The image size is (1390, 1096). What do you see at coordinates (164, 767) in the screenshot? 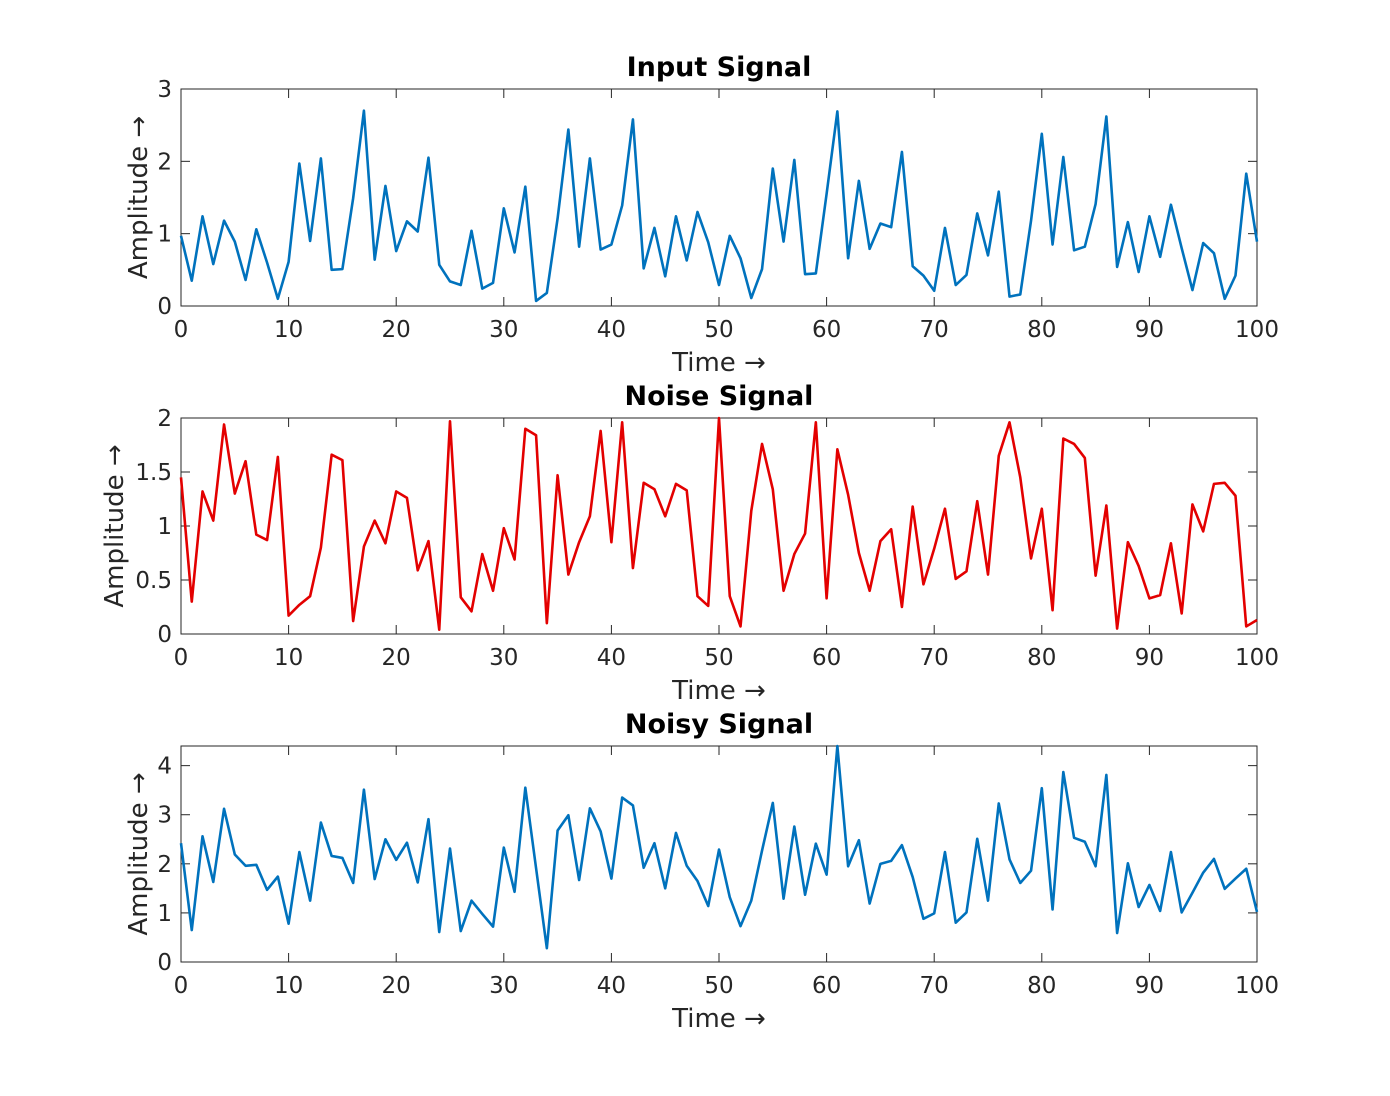
I see `y-tick-label: 4` at bounding box center [164, 767].